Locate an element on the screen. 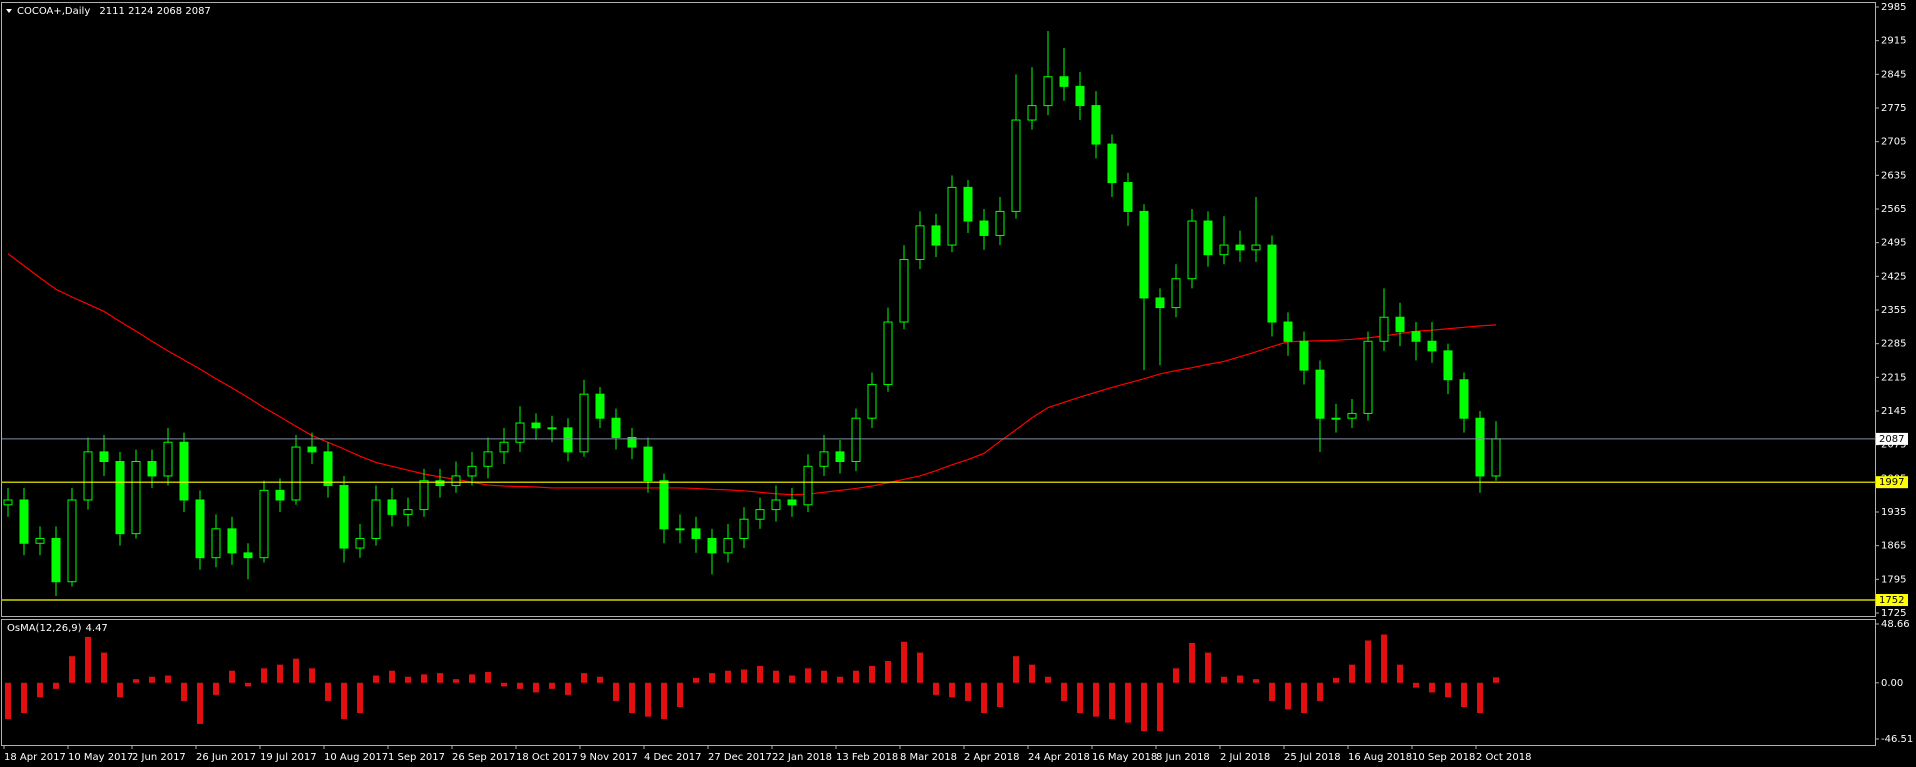 This screenshot has width=1916, height=767. x-tick-label: 4 Dec 2017 is located at coordinates (673, 757).